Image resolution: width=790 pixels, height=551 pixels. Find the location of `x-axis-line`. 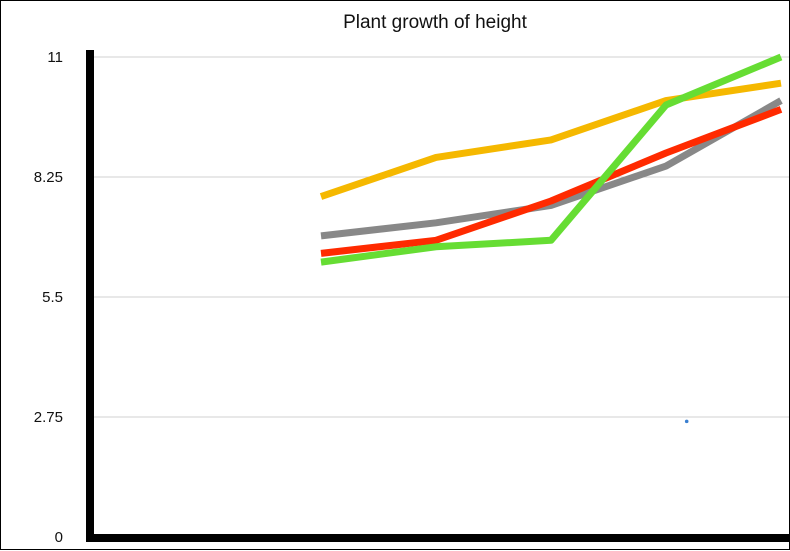

x-axis-line is located at coordinates (438, 538).